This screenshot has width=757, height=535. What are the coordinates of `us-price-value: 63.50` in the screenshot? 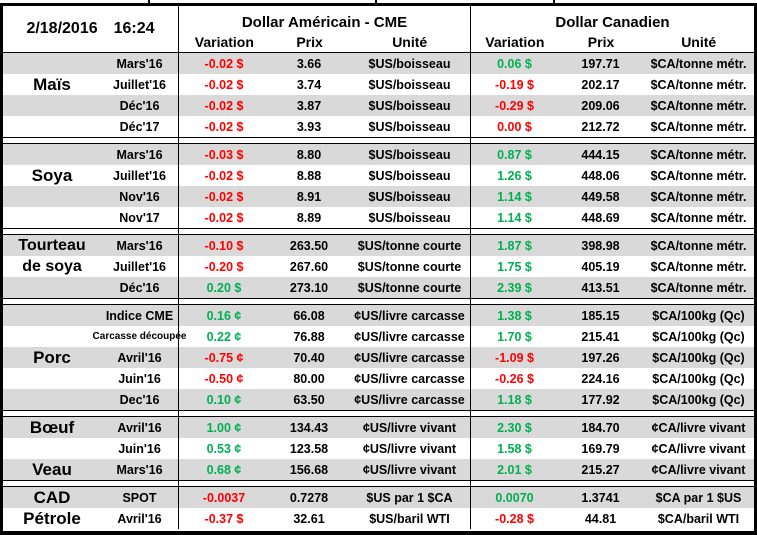 It's located at (309, 399).